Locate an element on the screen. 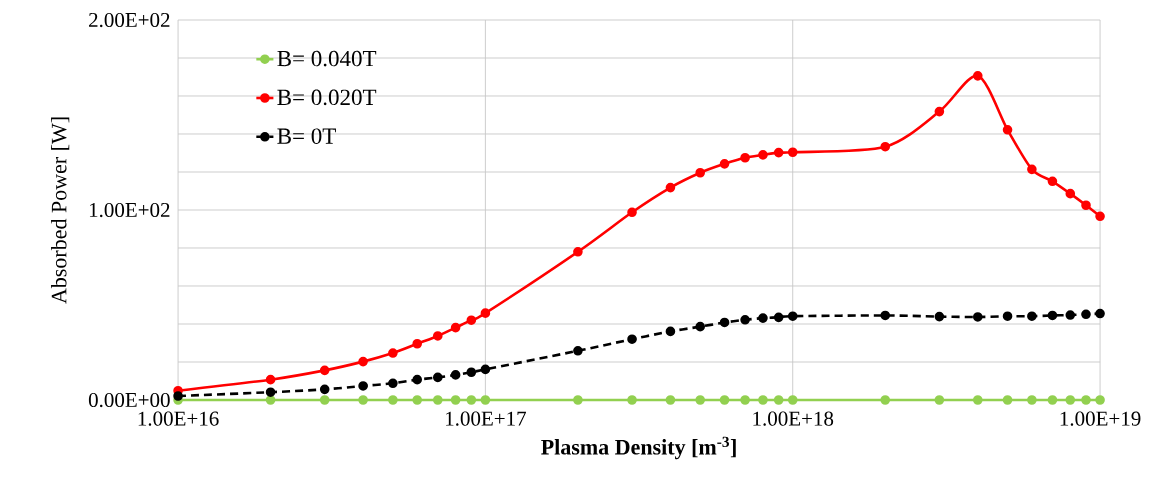 The image size is (1154, 499). x-tick-label: 1.00E+18 is located at coordinates (793, 418).